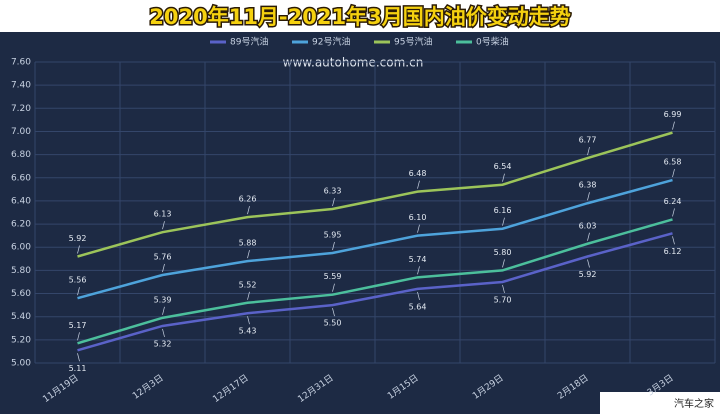 The width and height of the screenshot is (720, 414). Describe the element at coordinates (21, 201) in the screenshot. I see `y-tick-label: 6.40` at that location.